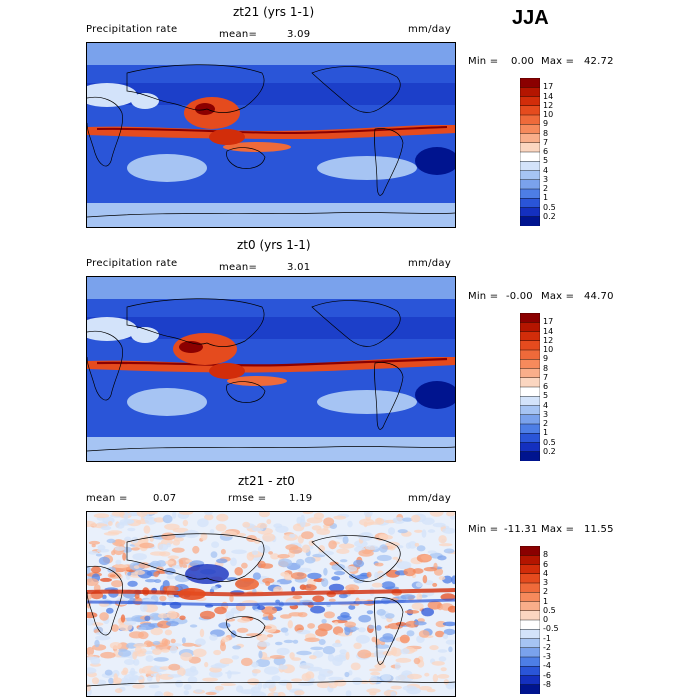  What do you see at coordinates (266, 481) in the screenshot?
I see `panel3-title: zt21 - zt0` at bounding box center [266, 481].